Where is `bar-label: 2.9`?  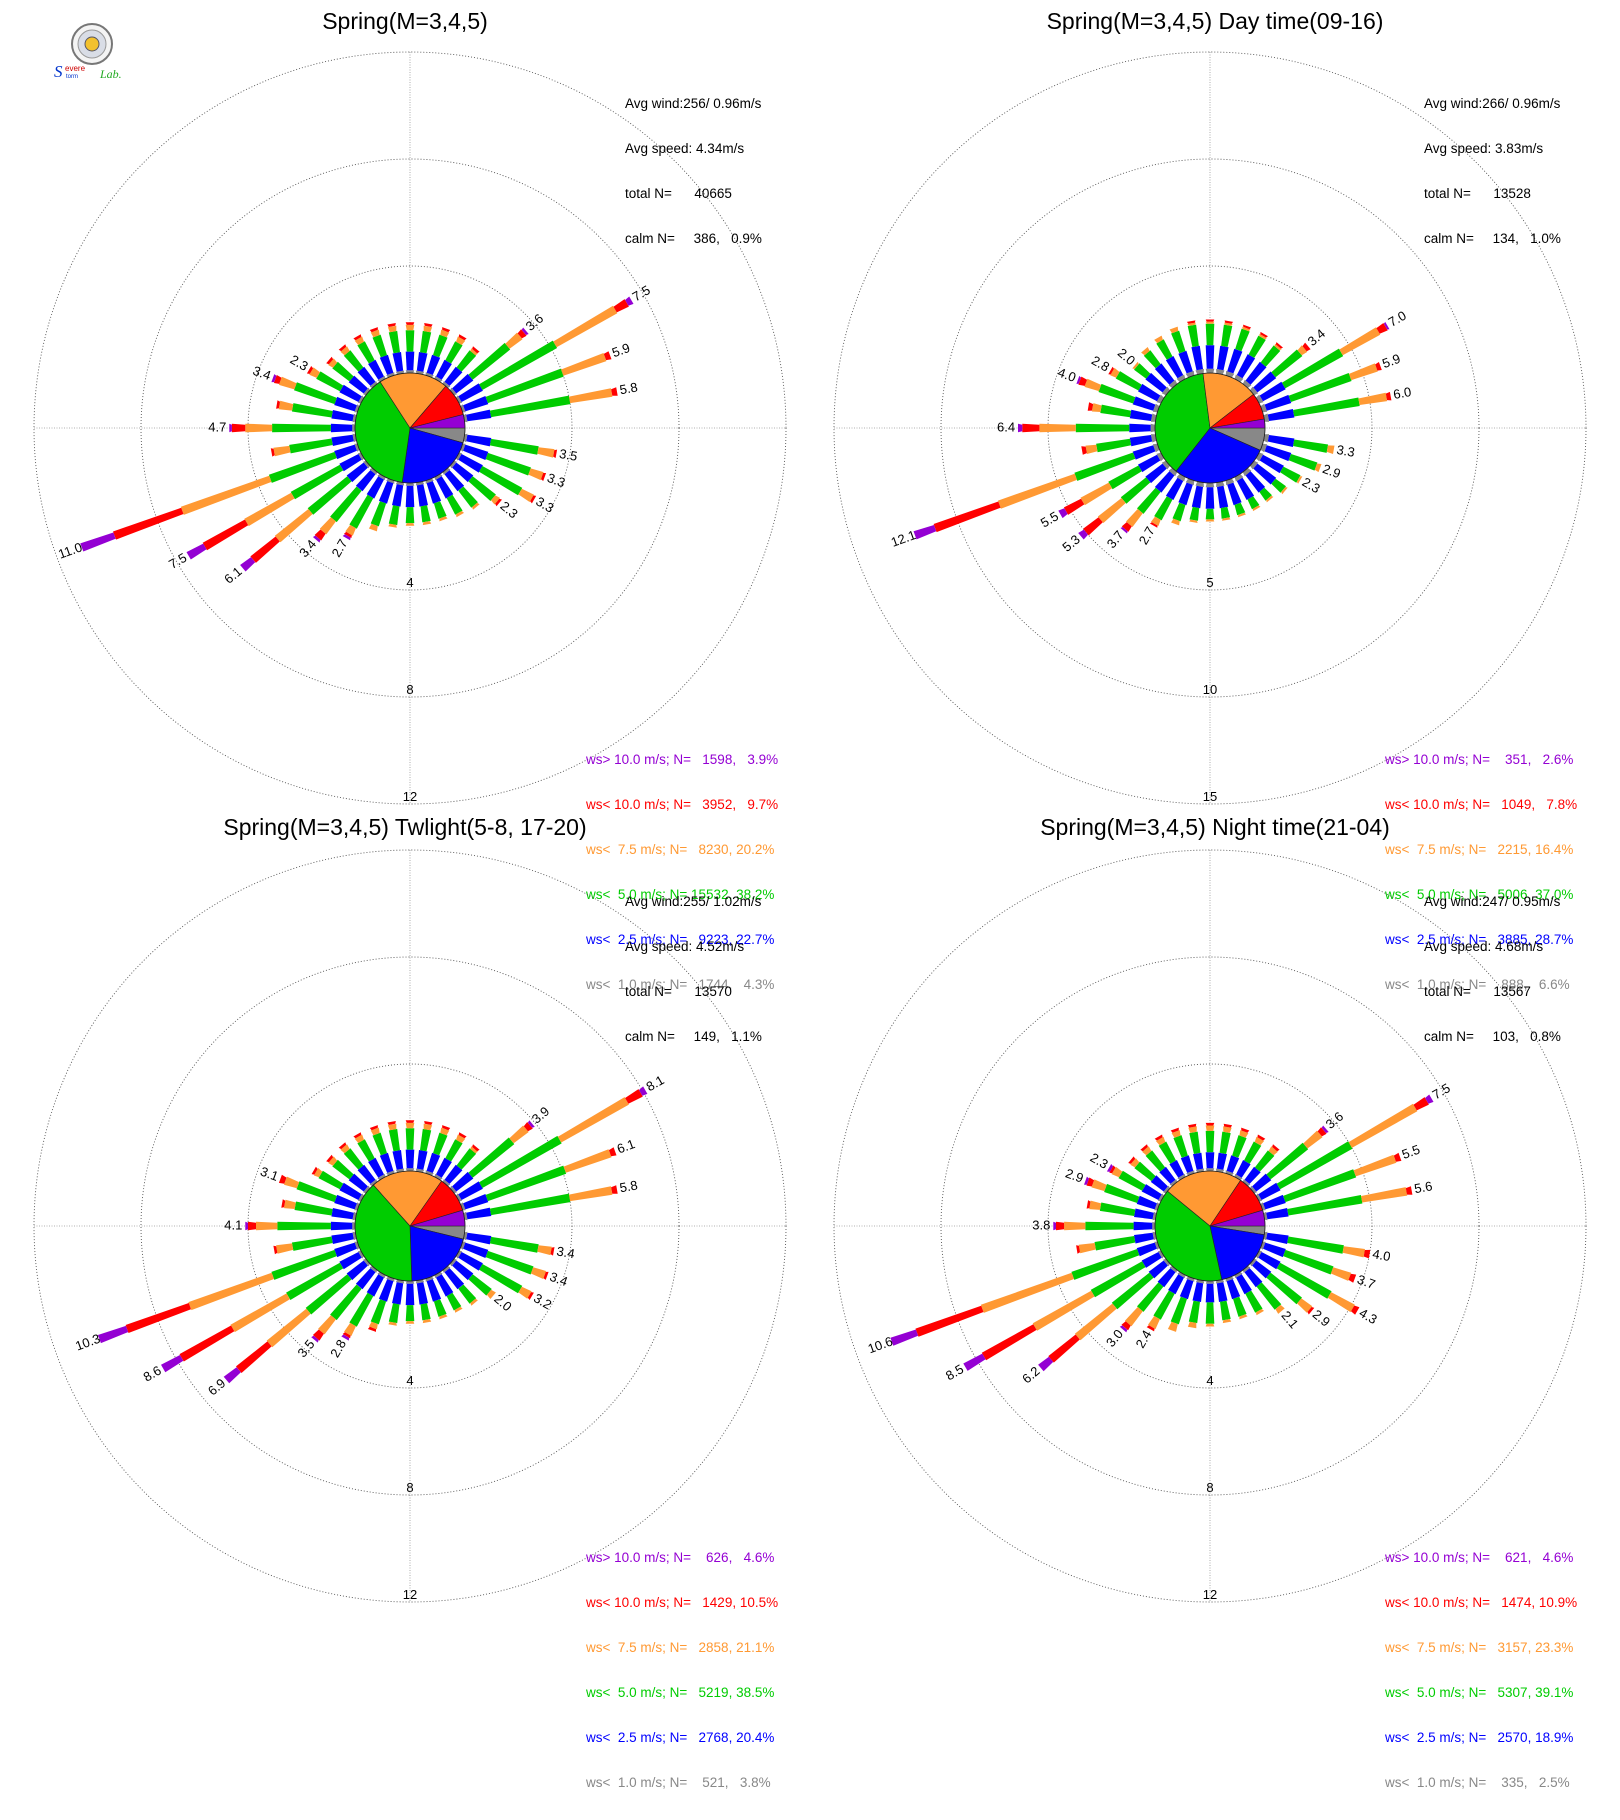
bar-label: 2.9 is located at coordinates (1074, 1175).